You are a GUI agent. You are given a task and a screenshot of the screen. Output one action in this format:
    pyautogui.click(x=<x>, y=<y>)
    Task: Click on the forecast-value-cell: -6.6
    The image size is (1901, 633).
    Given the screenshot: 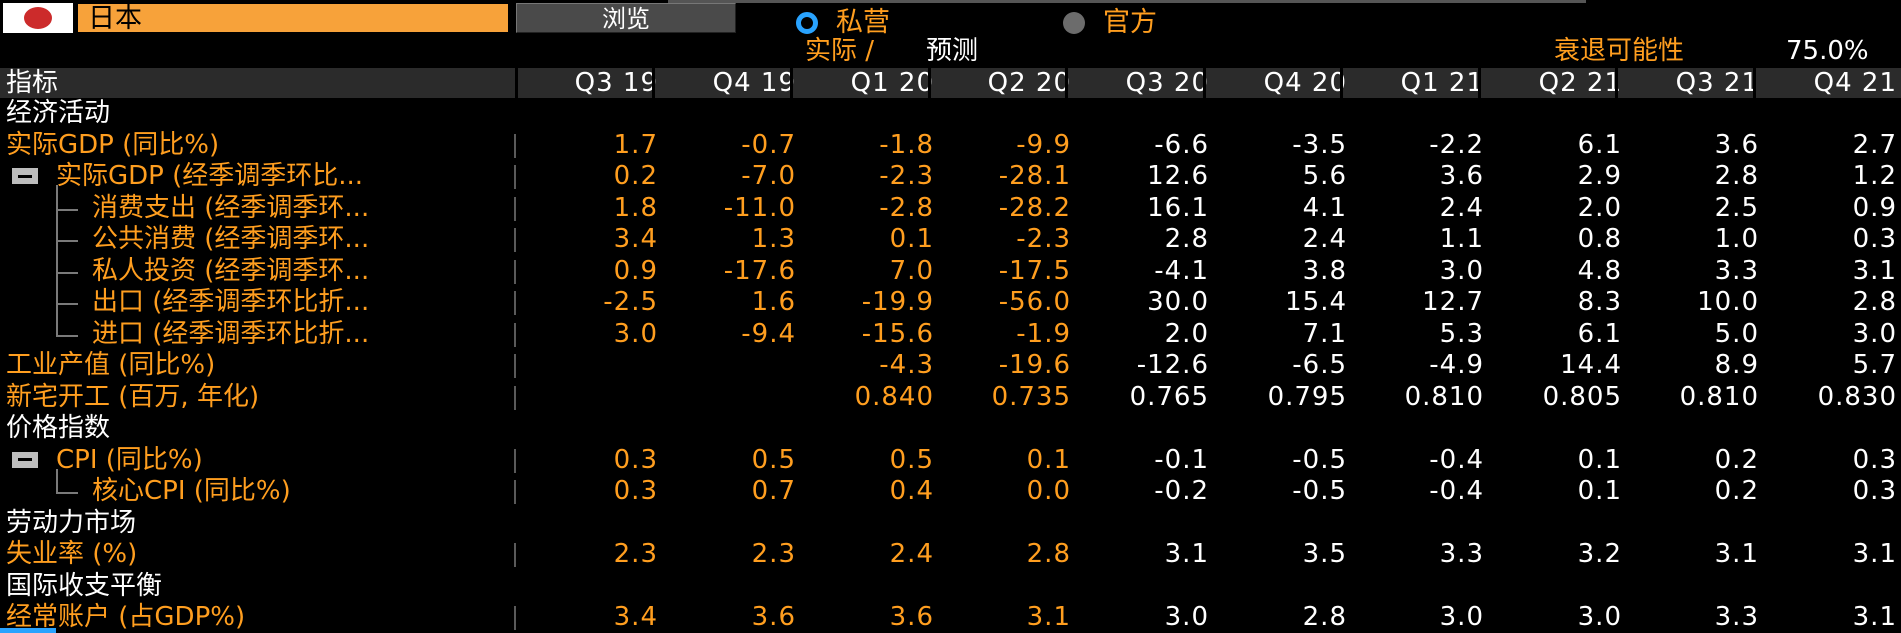 What is the action you would take?
    pyautogui.click(x=1181, y=144)
    